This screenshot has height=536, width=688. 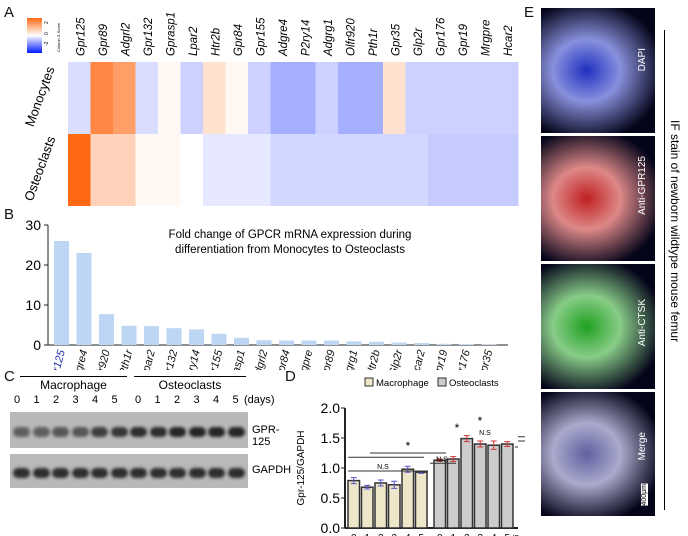 What do you see at coordinates (47, 22) in the screenshot?
I see `legend-tick: 2` at bounding box center [47, 22].